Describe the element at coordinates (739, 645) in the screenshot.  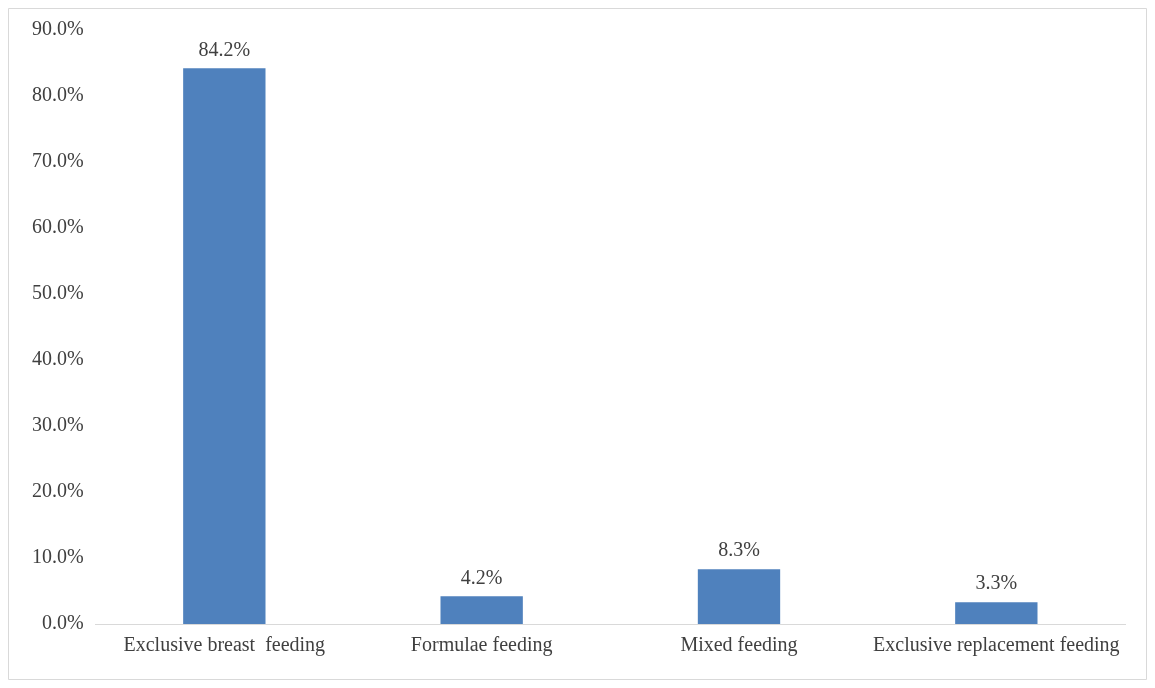
I see `x-tick-label: Mixed feeding` at that location.